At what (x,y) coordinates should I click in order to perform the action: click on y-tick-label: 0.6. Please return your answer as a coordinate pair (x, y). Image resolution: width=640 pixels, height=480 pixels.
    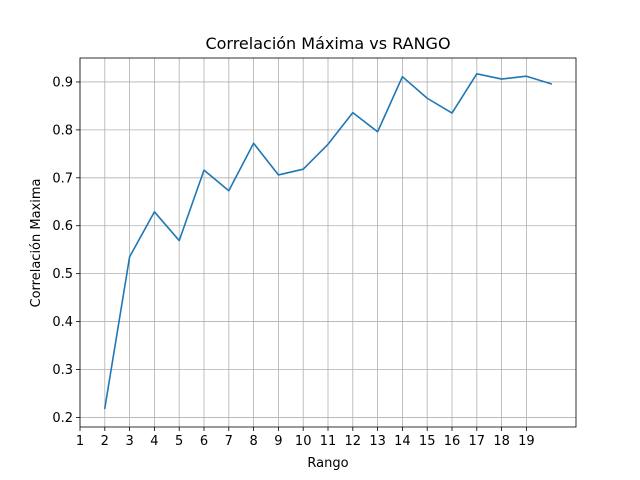
    Looking at the image, I should click on (62, 226).